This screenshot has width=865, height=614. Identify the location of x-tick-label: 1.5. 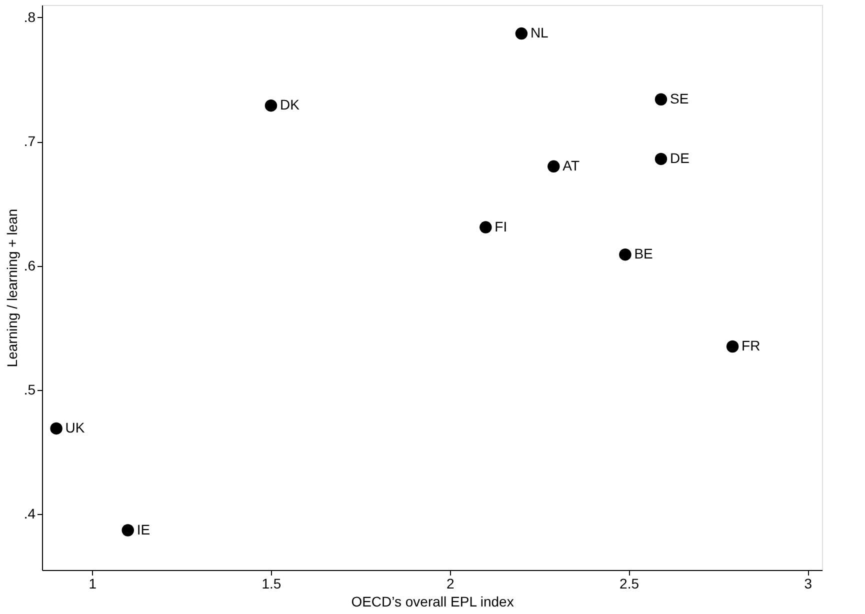
(272, 584).